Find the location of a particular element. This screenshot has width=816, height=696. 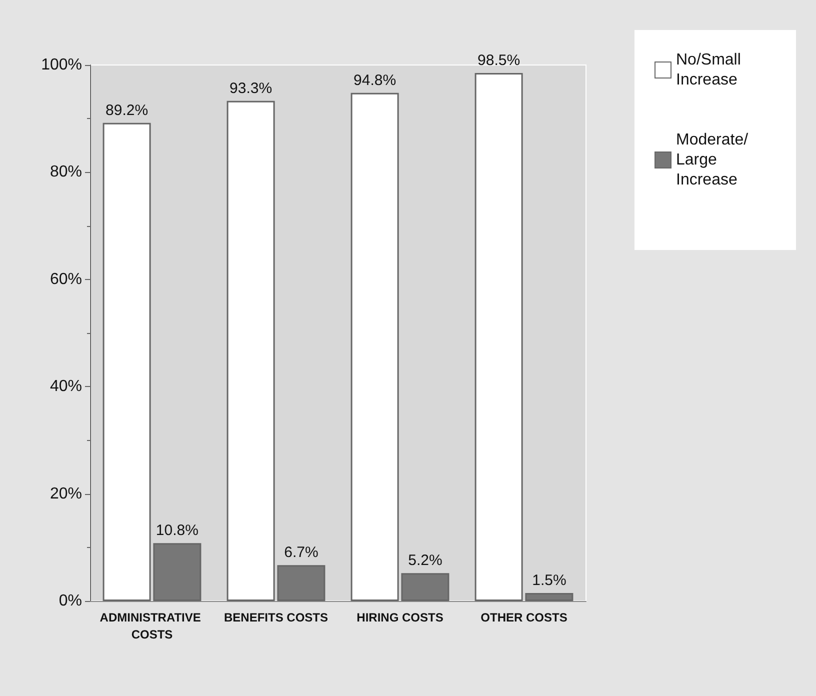

data-label: 10.8% is located at coordinates (177, 531).